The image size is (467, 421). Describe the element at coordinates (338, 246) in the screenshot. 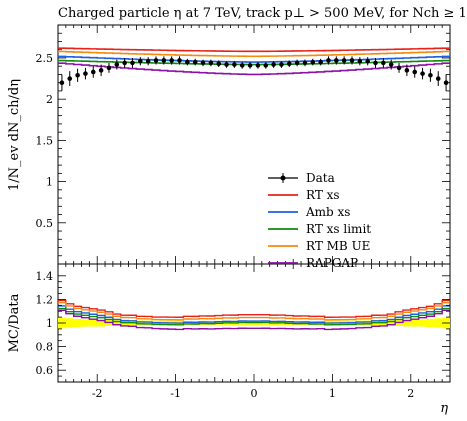

I see `legend-rt-mb-ue-label: RT MB UE` at that location.